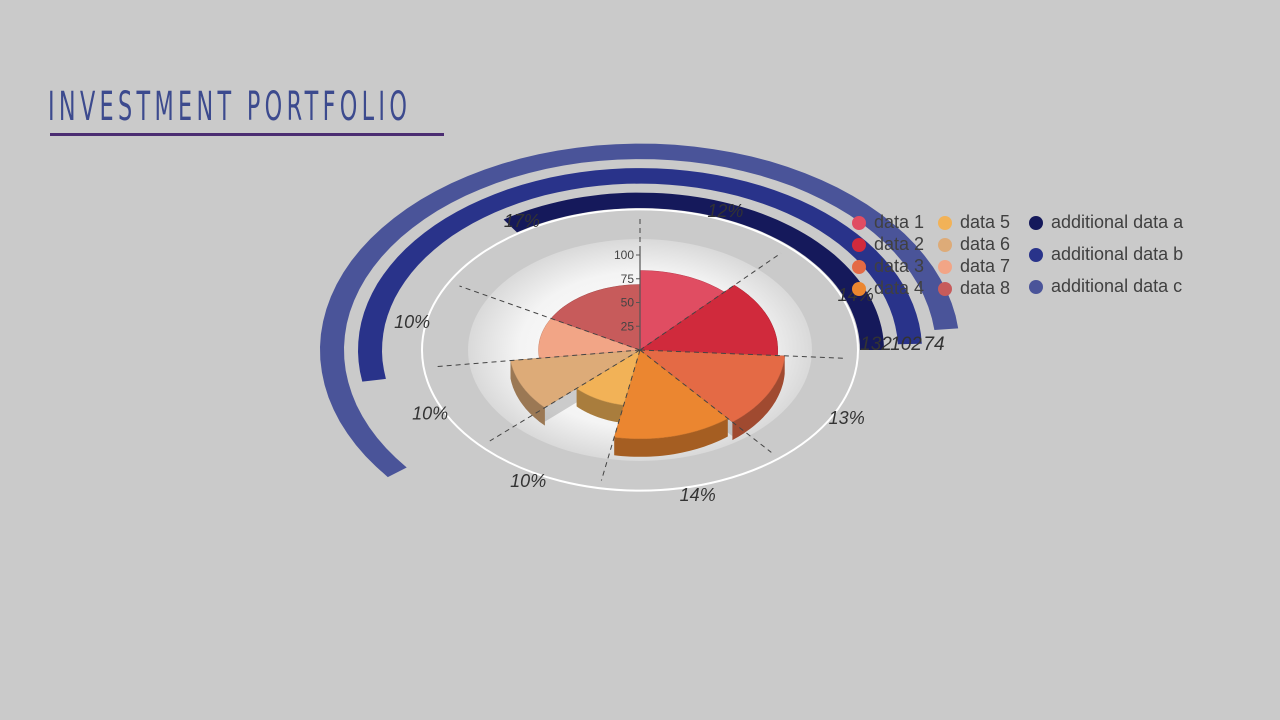 This screenshot has width=1280, height=720. What do you see at coordinates (985, 266) in the screenshot?
I see `legend-label: data 7` at bounding box center [985, 266].